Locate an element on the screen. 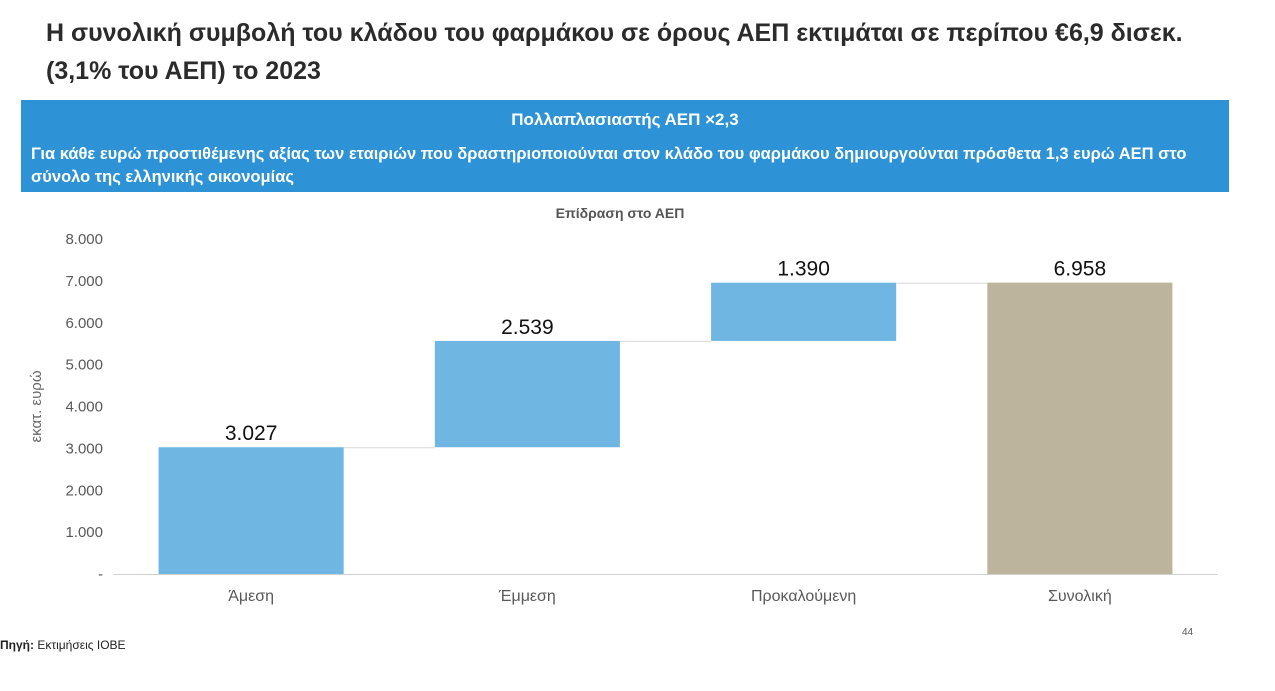 The height and width of the screenshot is (691, 1275). source-label: Πηγή: is located at coordinates (17, 645).